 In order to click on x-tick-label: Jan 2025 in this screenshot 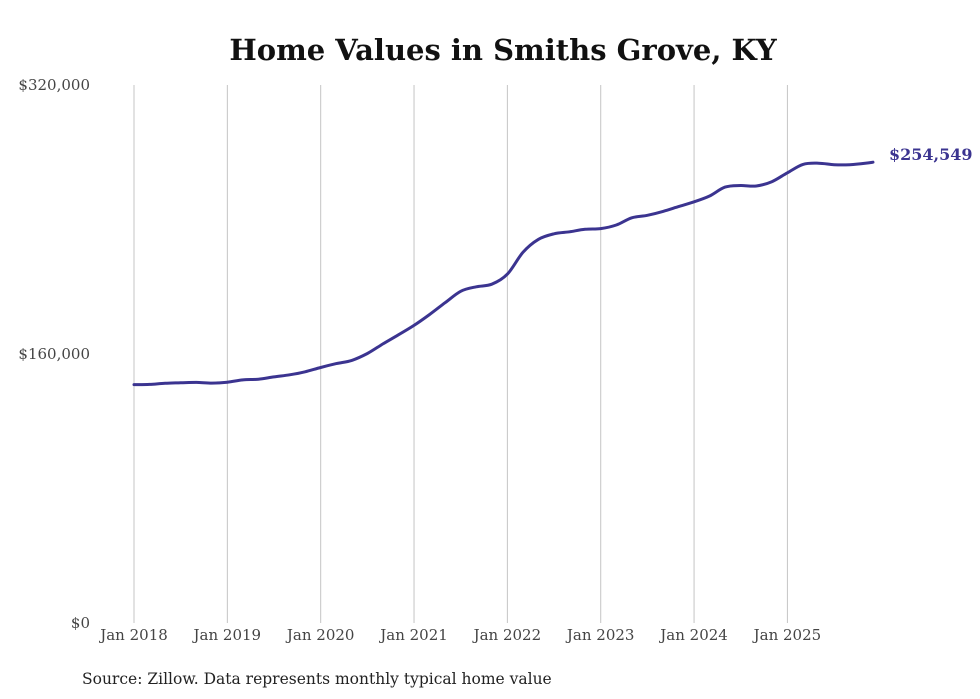, I will do `click(787, 635)`.